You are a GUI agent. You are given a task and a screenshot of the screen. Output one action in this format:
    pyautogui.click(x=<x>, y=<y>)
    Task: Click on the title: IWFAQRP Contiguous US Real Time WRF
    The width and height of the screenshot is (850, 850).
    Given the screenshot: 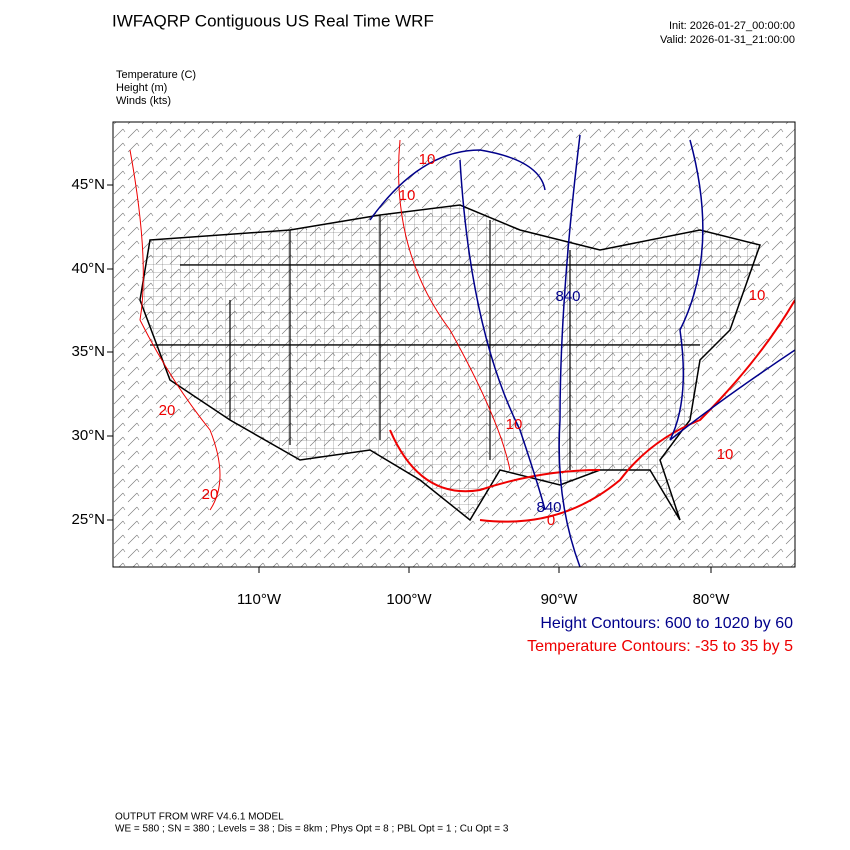 What is the action you would take?
    pyautogui.click(x=273, y=20)
    